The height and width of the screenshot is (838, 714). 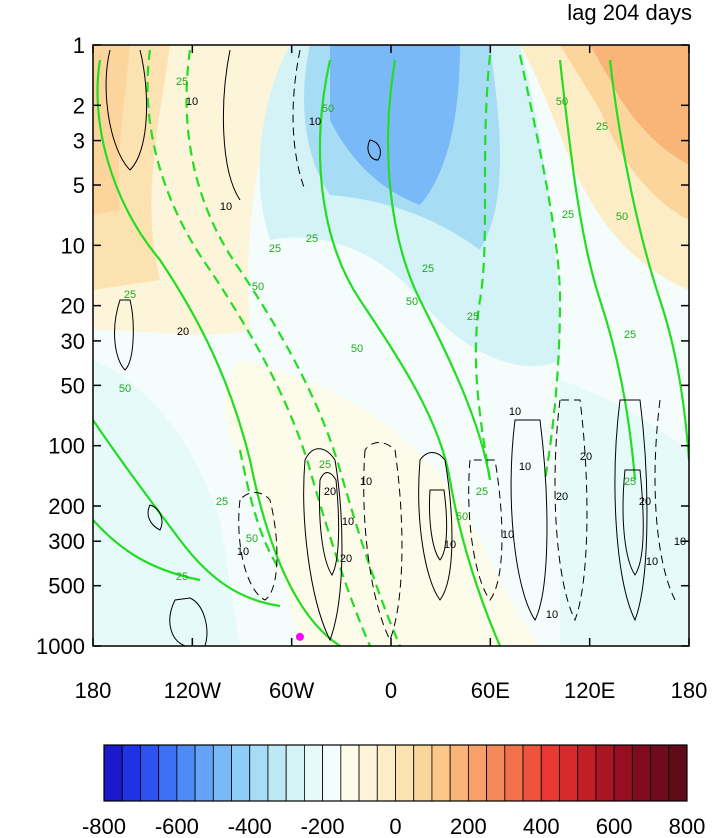 I want to click on field-cool-lower-east, so click(x=624, y=513).